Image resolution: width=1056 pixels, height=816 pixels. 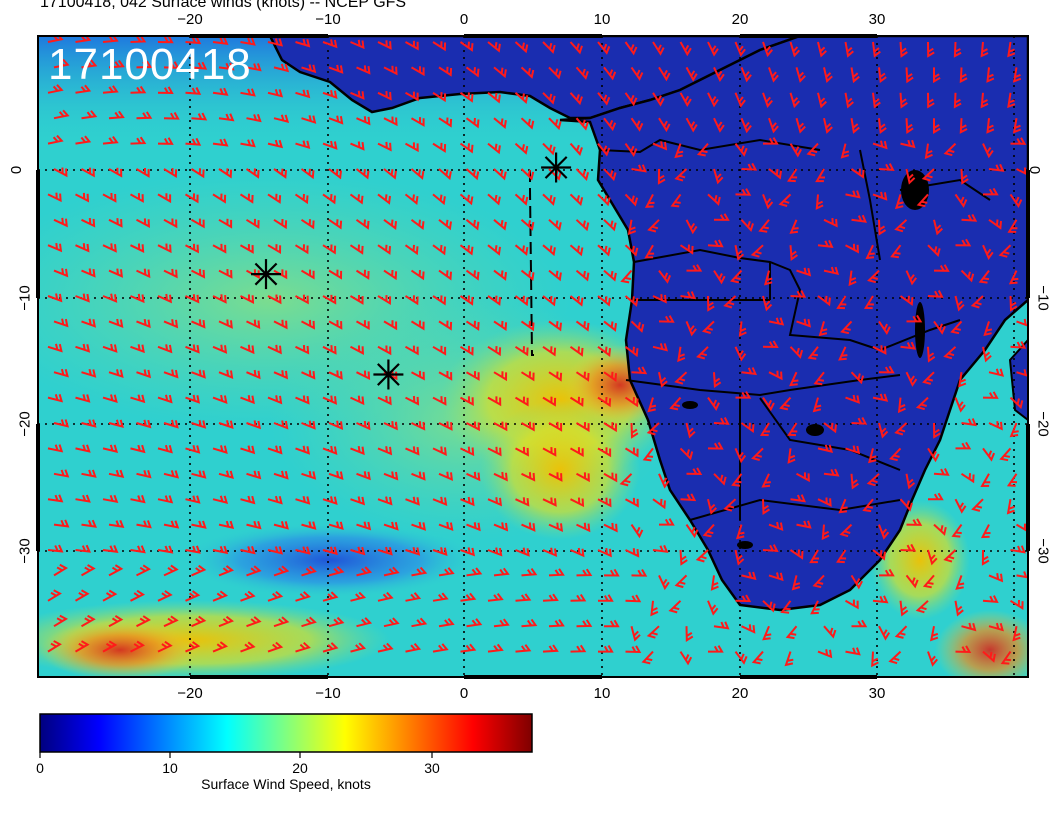 What do you see at coordinates (740, 19) in the screenshot?
I see `lon-tick-top: 20` at bounding box center [740, 19].